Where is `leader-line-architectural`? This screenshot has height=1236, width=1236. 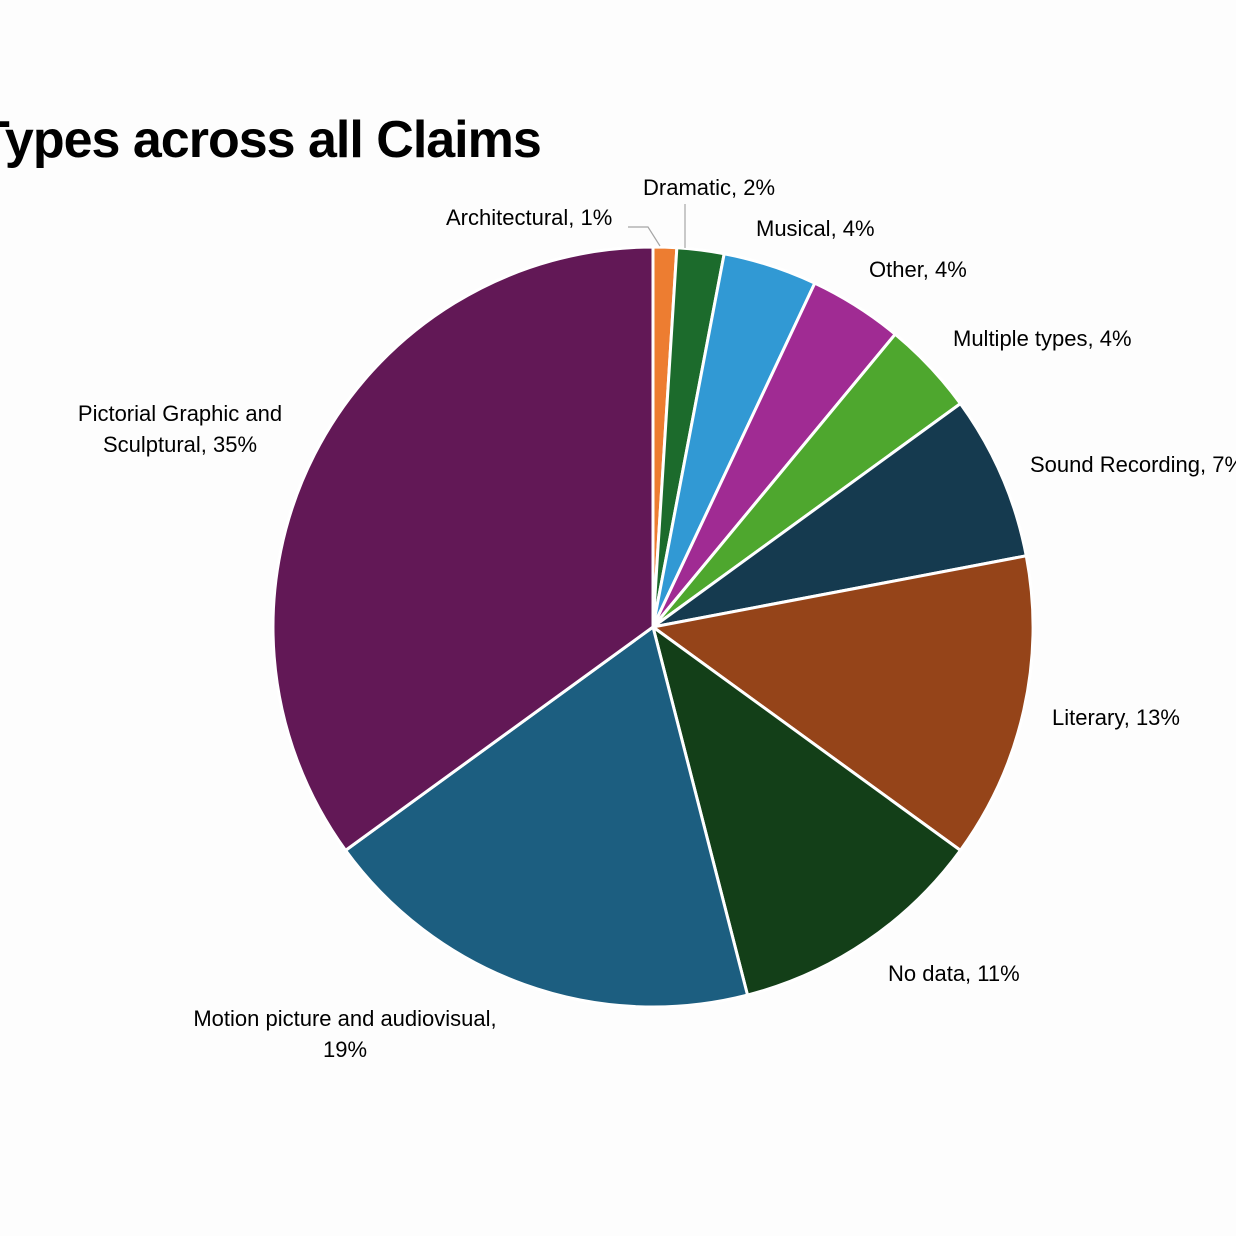
leader-line-architectural is located at coordinates (644, 236).